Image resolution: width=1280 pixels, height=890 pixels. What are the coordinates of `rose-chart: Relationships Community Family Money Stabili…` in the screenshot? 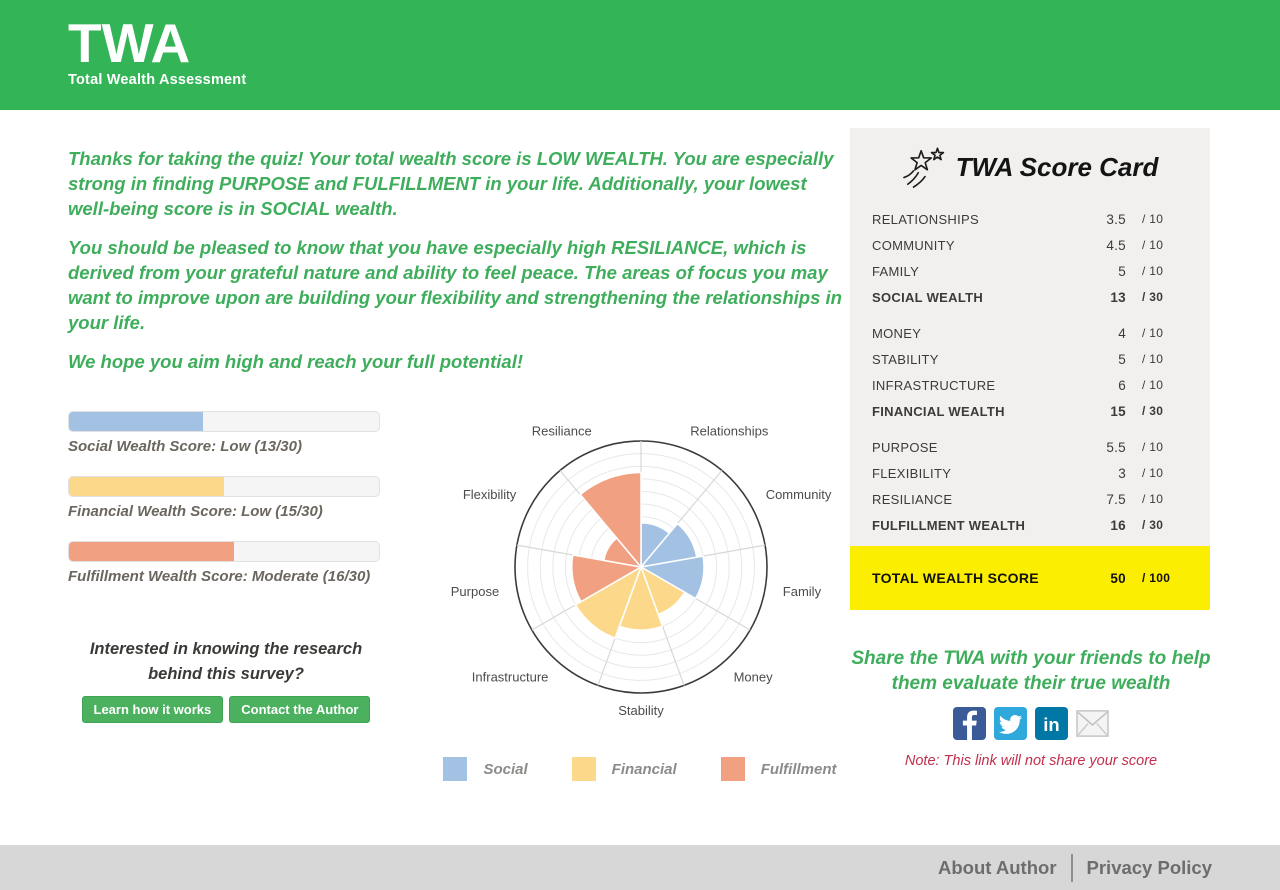 It's located at (641, 571).